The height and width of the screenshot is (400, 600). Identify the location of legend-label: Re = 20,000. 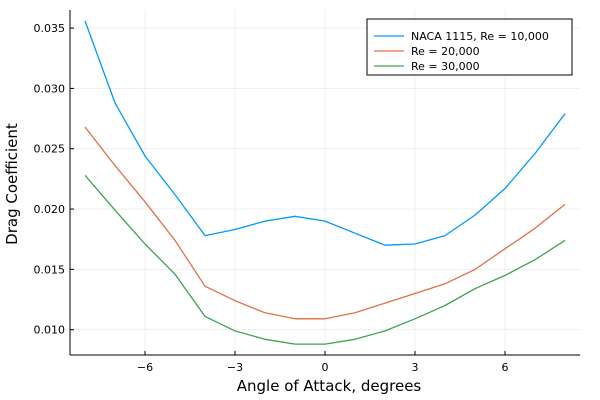
(445, 51).